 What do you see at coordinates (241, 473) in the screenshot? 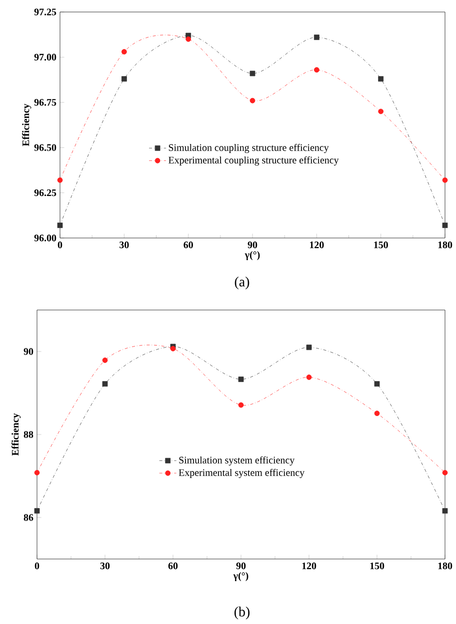
I see `legend-label: Experimental system efficiency` at bounding box center [241, 473].